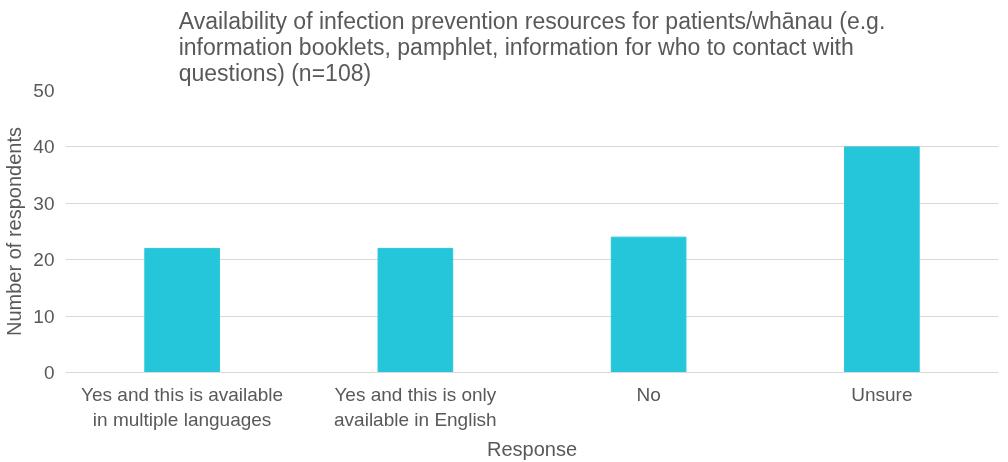  Describe the element at coordinates (882, 394) in the screenshot. I see `x-tick-label: Unsure` at that location.